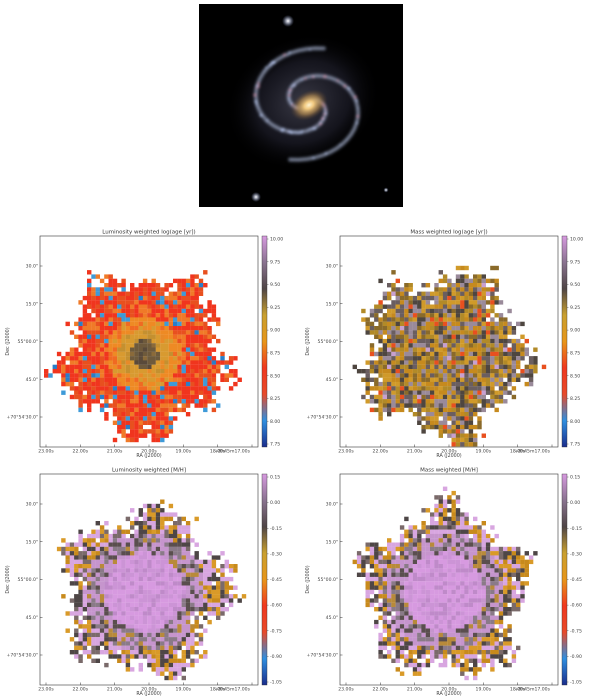 The height and width of the screenshot is (698, 600). What do you see at coordinates (149, 690) in the screenshot?
I see `x-tick-label: 20.00s` at bounding box center [149, 690].